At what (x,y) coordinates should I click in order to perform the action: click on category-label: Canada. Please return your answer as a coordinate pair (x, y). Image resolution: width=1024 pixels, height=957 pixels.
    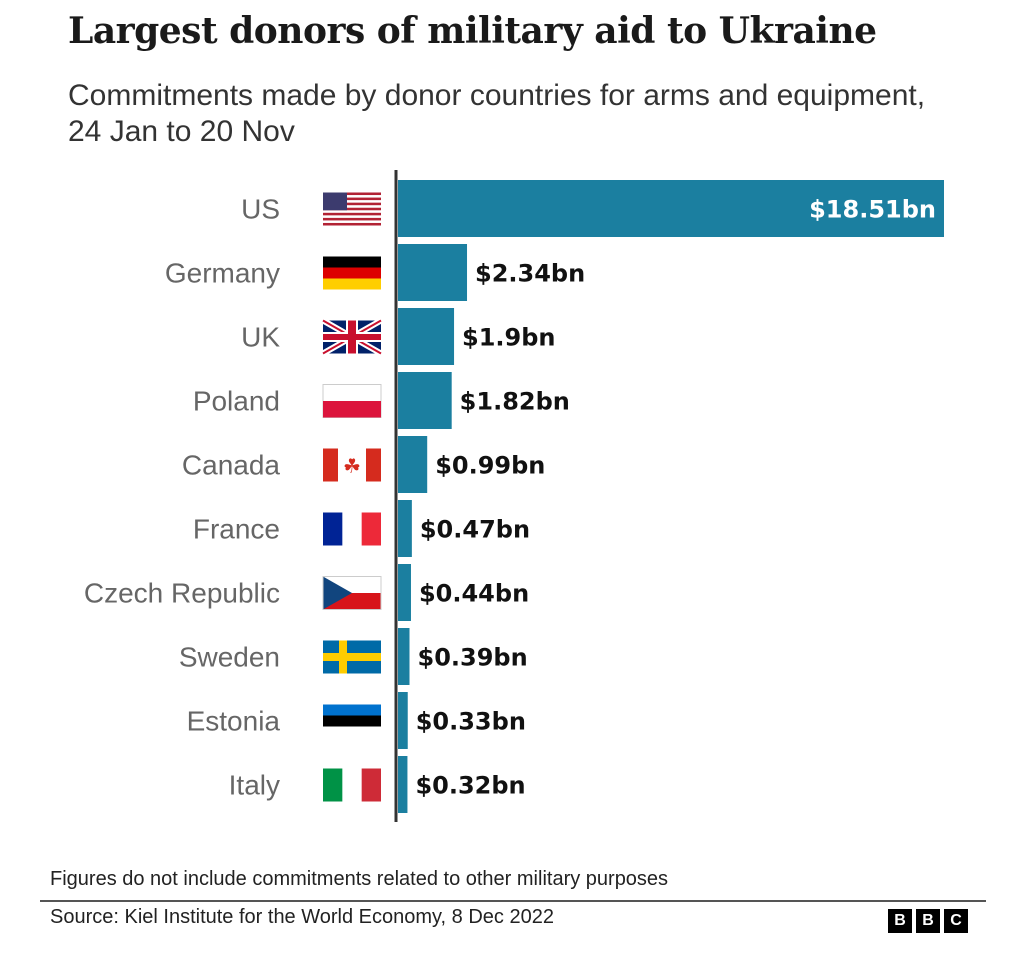
    Looking at the image, I should click on (231, 465).